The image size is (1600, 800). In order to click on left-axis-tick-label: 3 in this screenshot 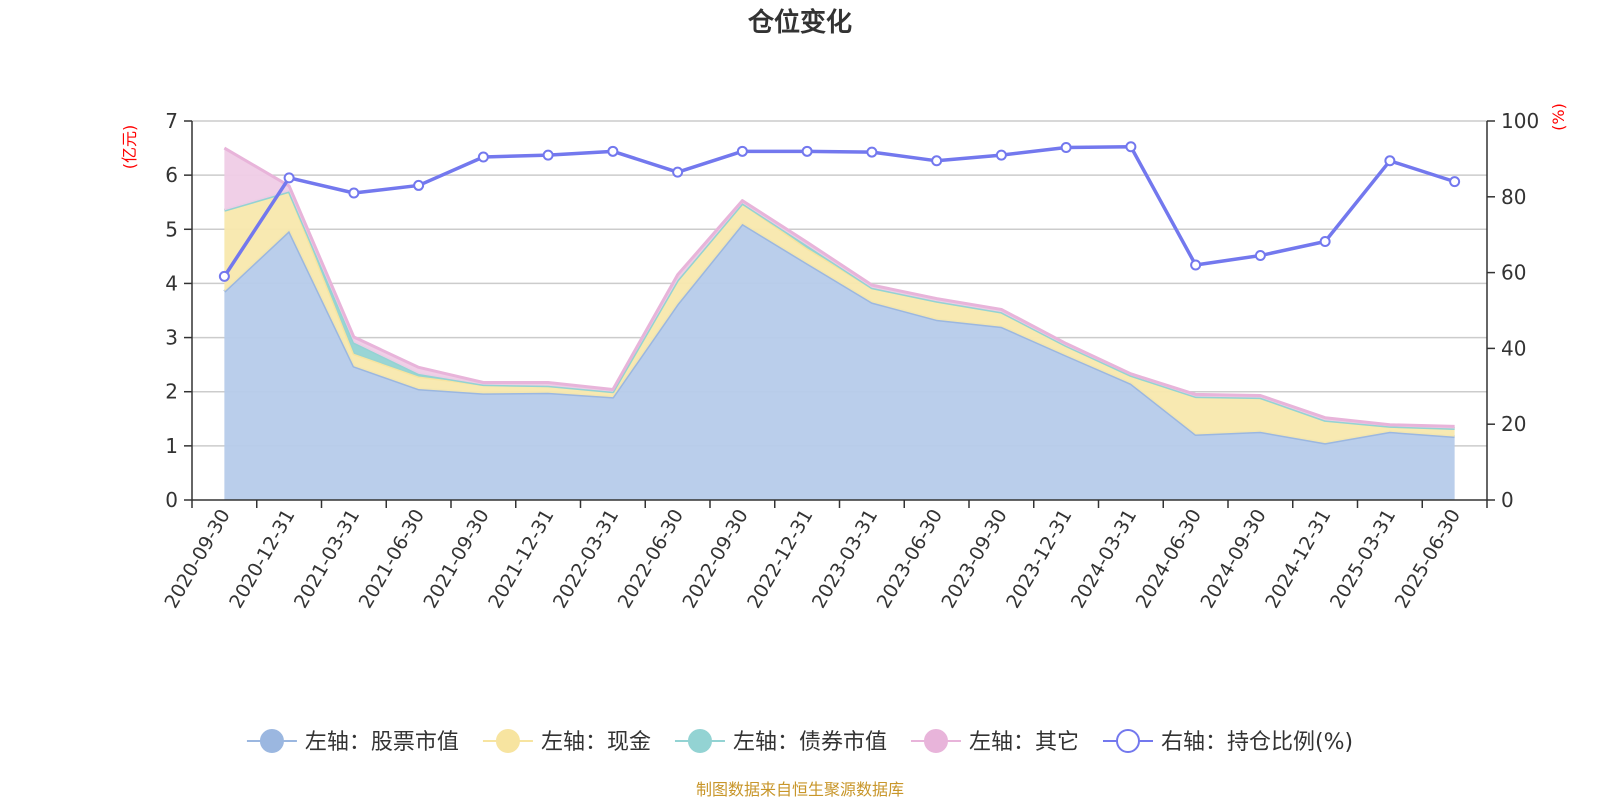, I will do `click(171, 338)`.